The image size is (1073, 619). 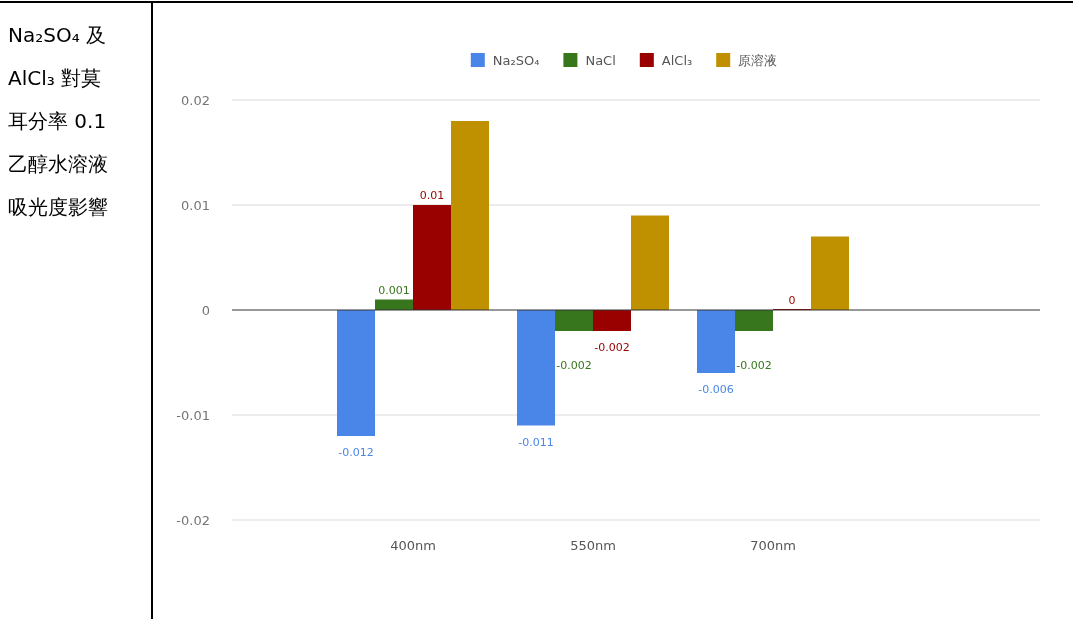 I want to click on legend-label: Na₂SO₄, so click(x=516, y=60).